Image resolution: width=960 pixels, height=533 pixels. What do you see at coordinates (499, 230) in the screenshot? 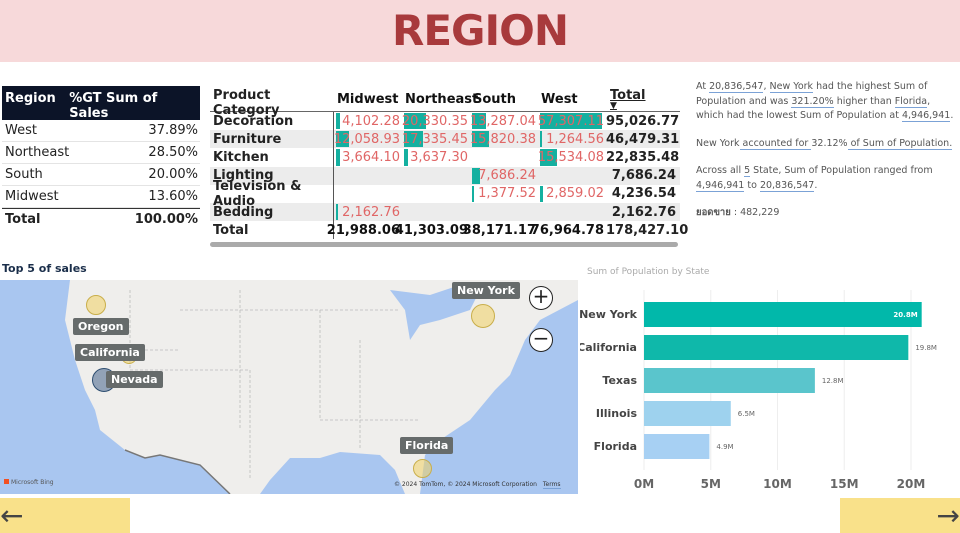
I see `total-cell: 38,171.17` at bounding box center [499, 230].